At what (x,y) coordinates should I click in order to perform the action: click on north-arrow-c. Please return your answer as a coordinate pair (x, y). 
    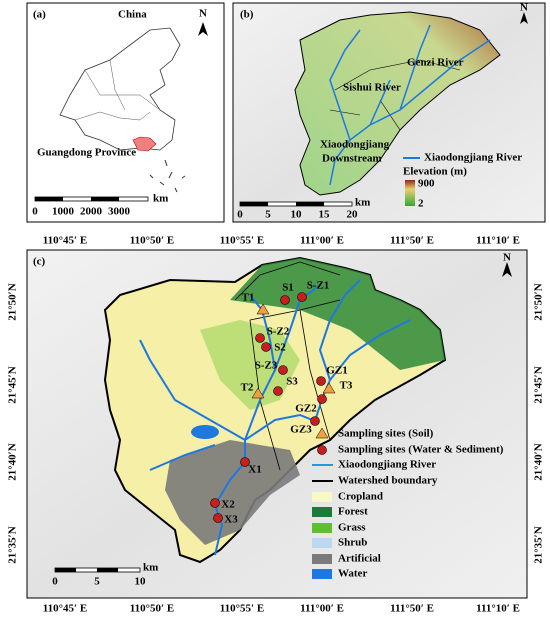
    Looking at the image, I should click on (507, 269).